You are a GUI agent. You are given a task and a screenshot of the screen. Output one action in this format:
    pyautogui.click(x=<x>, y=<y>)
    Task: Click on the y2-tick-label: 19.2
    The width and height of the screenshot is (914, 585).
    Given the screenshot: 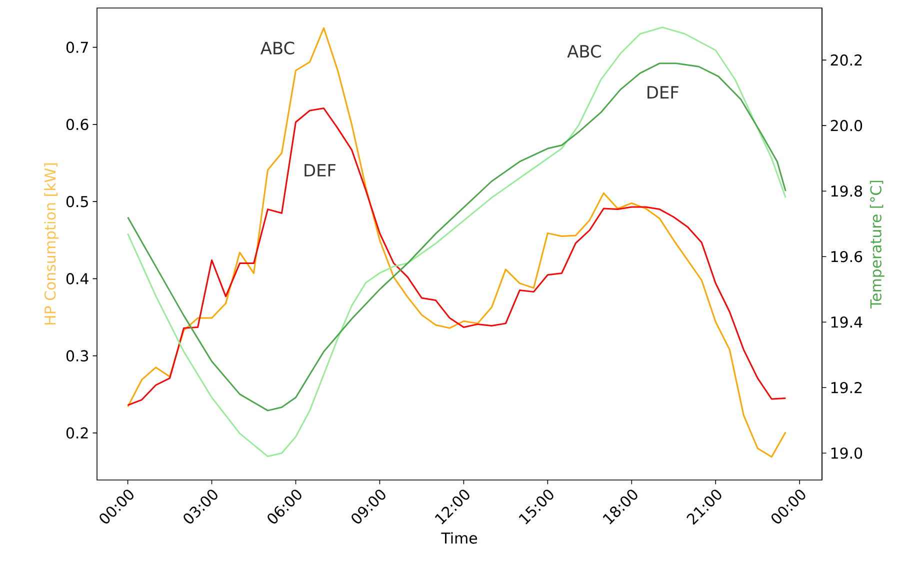 What is the action you would take?
    pyautogui.click(x=846, y=388)
    